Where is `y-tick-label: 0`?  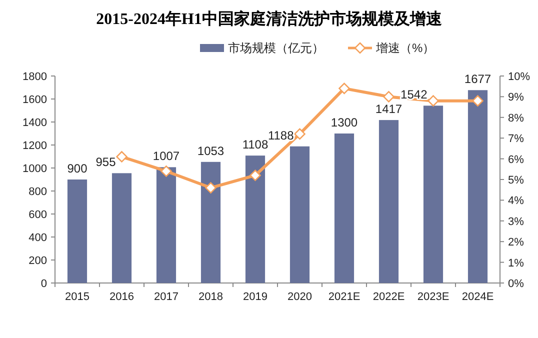
y-tick-label: 0 is located at coordinates (43, 284).